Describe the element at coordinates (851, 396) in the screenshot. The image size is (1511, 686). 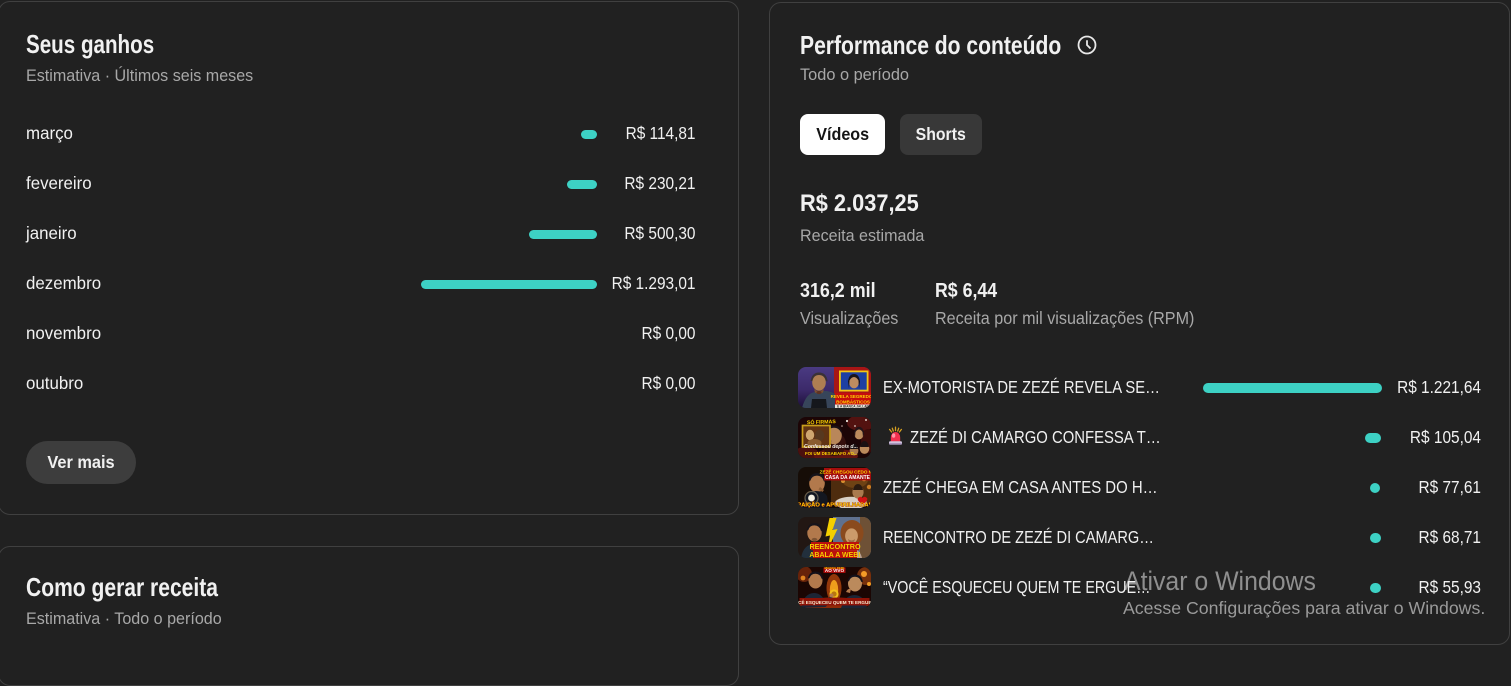
I see `svg-text: REVELA SEGREDOS` at that location.